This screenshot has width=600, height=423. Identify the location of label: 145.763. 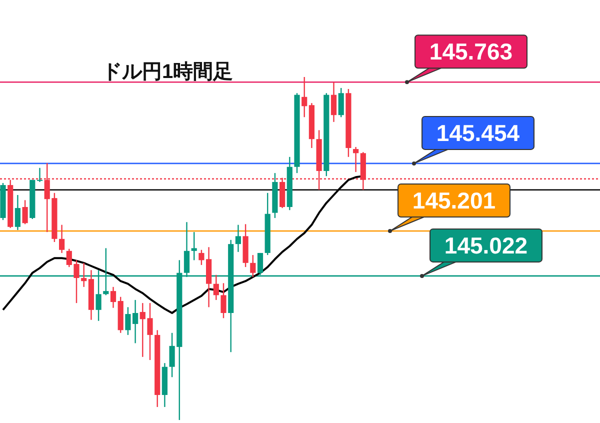
(466, 59).